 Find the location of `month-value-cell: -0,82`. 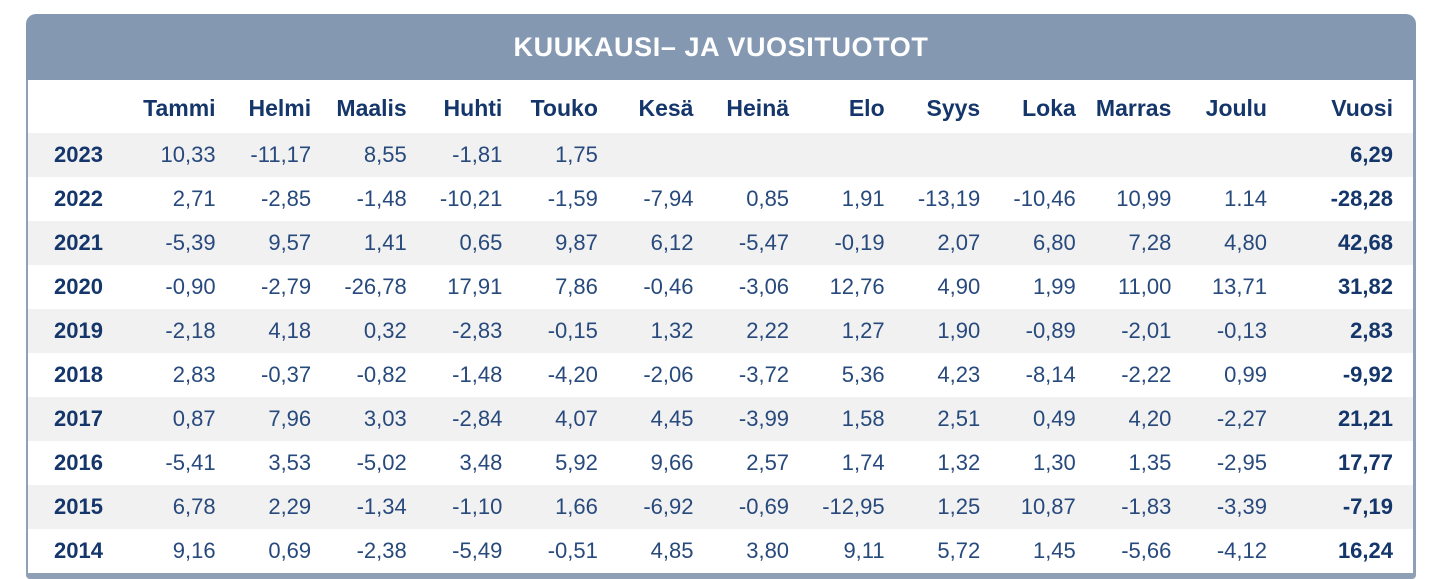

month-value-cell: -0,82 is located at coordinates (381, 374).